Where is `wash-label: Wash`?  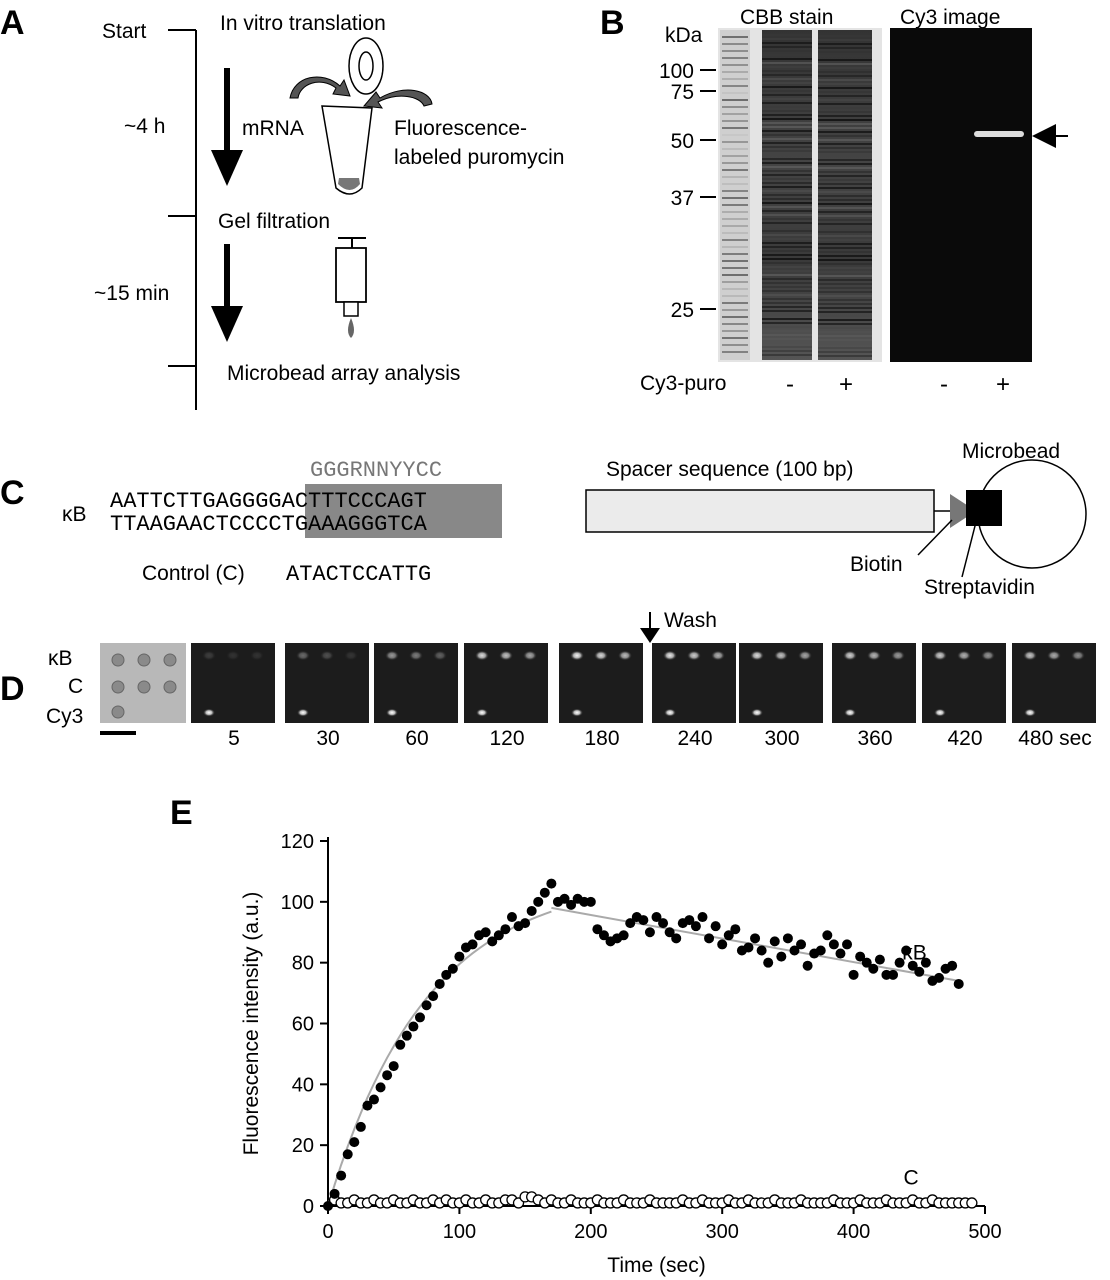 wash-label: Wash is located at coordinates (690, 620).